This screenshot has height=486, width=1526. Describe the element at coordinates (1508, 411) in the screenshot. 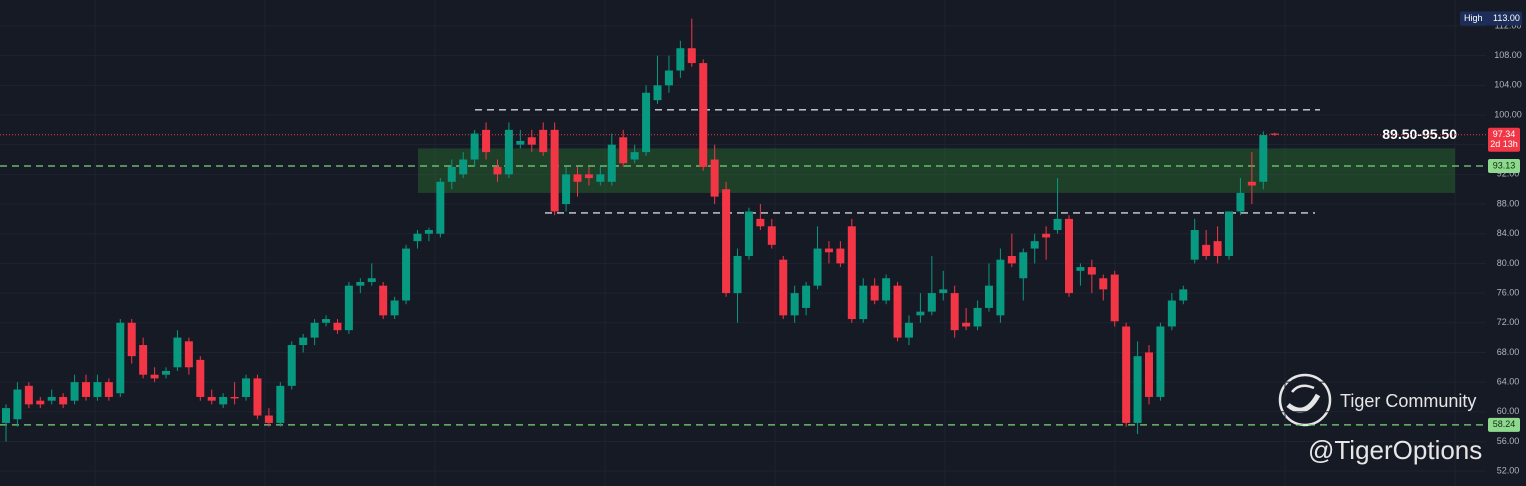

I see `y-tick-label: 60.00` at that location.